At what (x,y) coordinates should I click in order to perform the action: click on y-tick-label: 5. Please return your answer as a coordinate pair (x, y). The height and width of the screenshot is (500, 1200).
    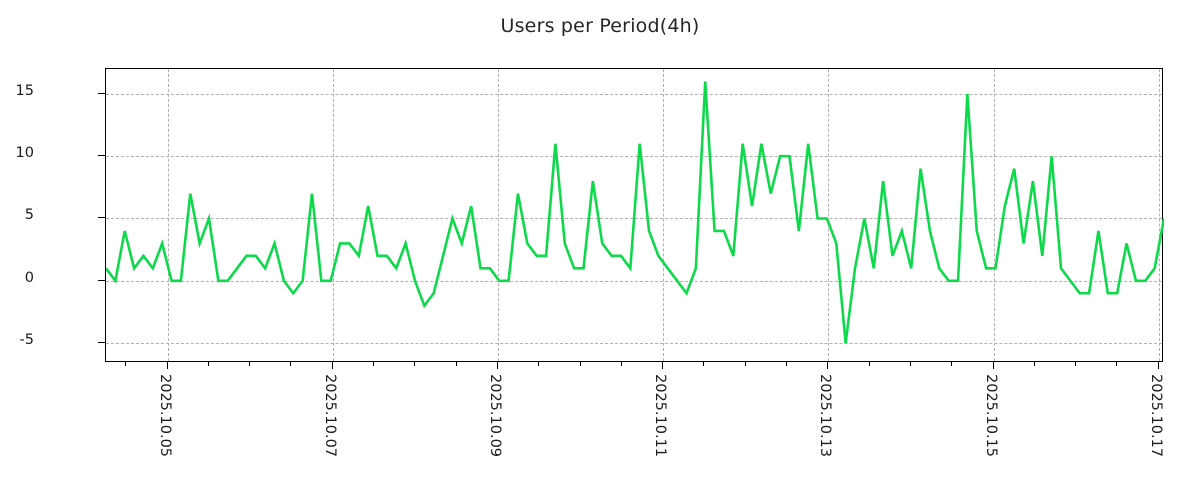
    Looking at the image, I should click on (29, 215).